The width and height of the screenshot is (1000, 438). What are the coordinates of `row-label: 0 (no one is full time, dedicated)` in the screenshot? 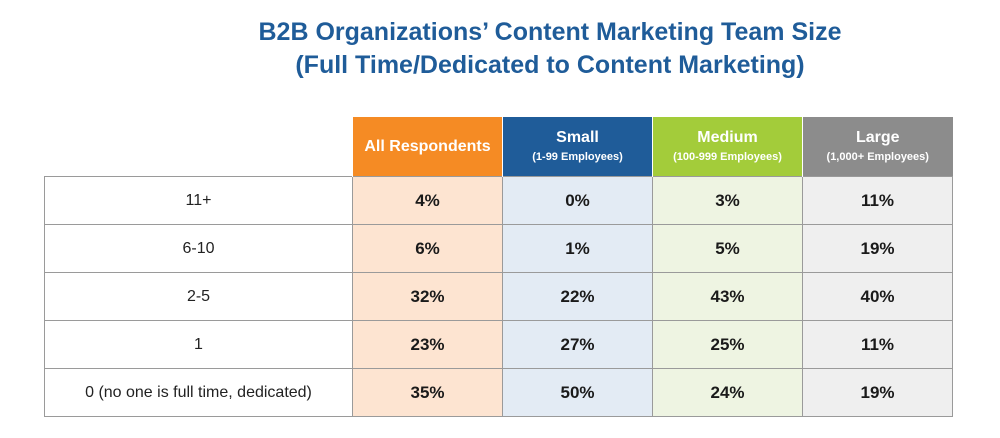 It's located at (198, 392).